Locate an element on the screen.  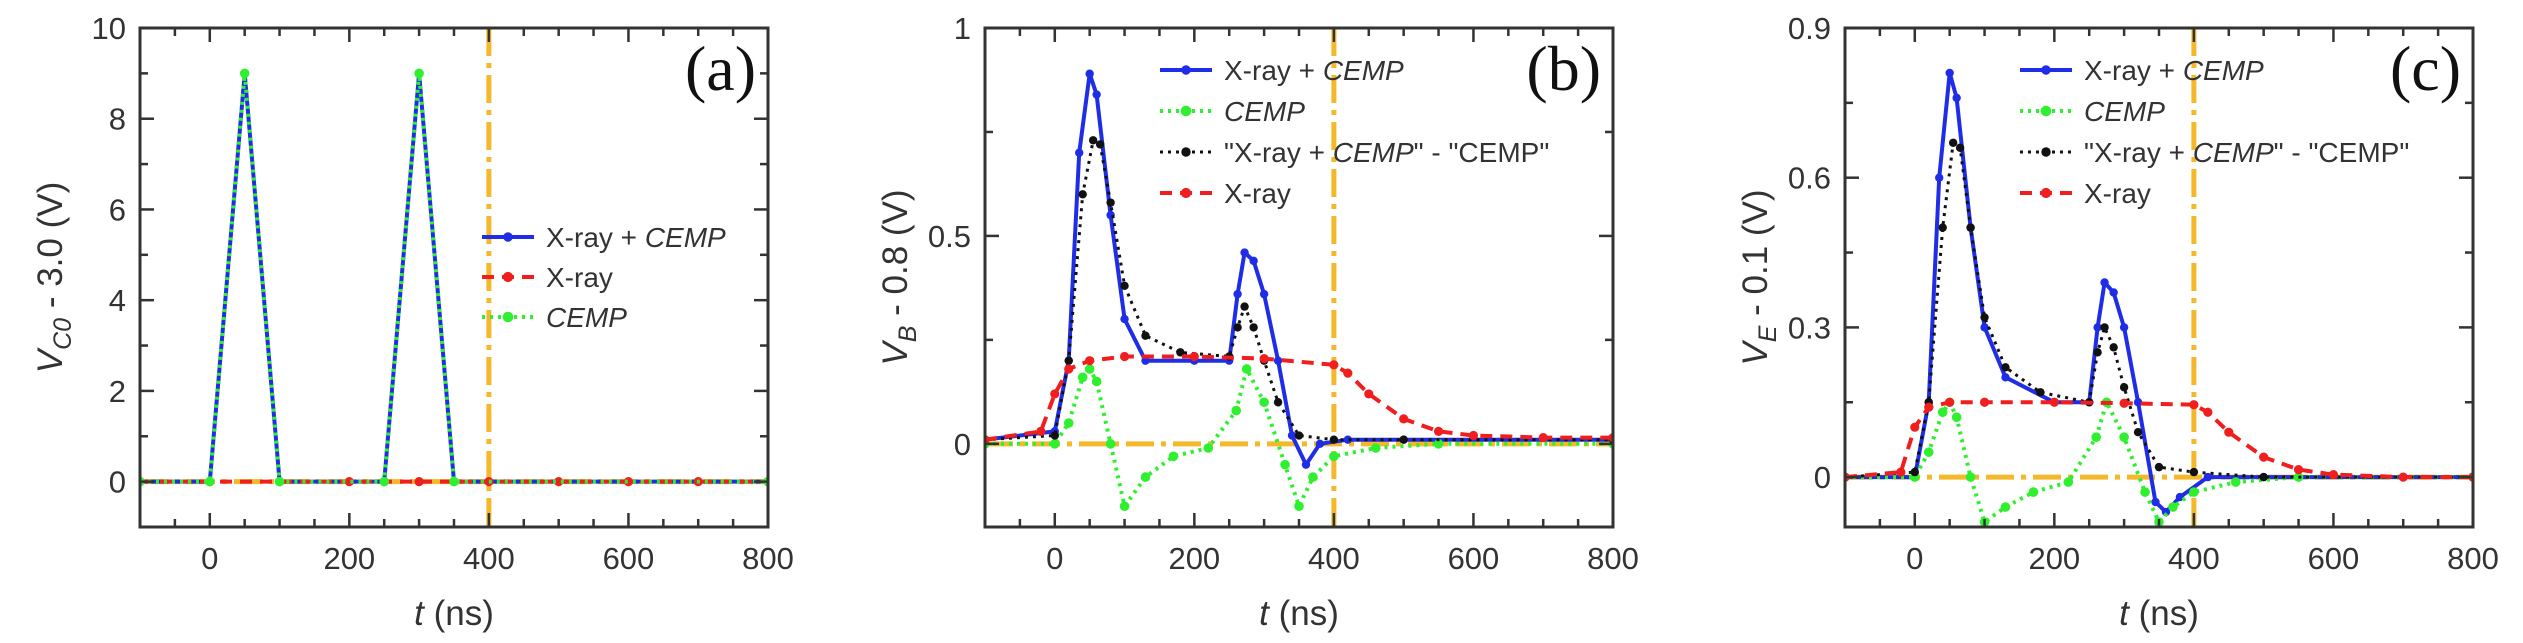
panel-label: (b) is located at coordinates (1563, 68).